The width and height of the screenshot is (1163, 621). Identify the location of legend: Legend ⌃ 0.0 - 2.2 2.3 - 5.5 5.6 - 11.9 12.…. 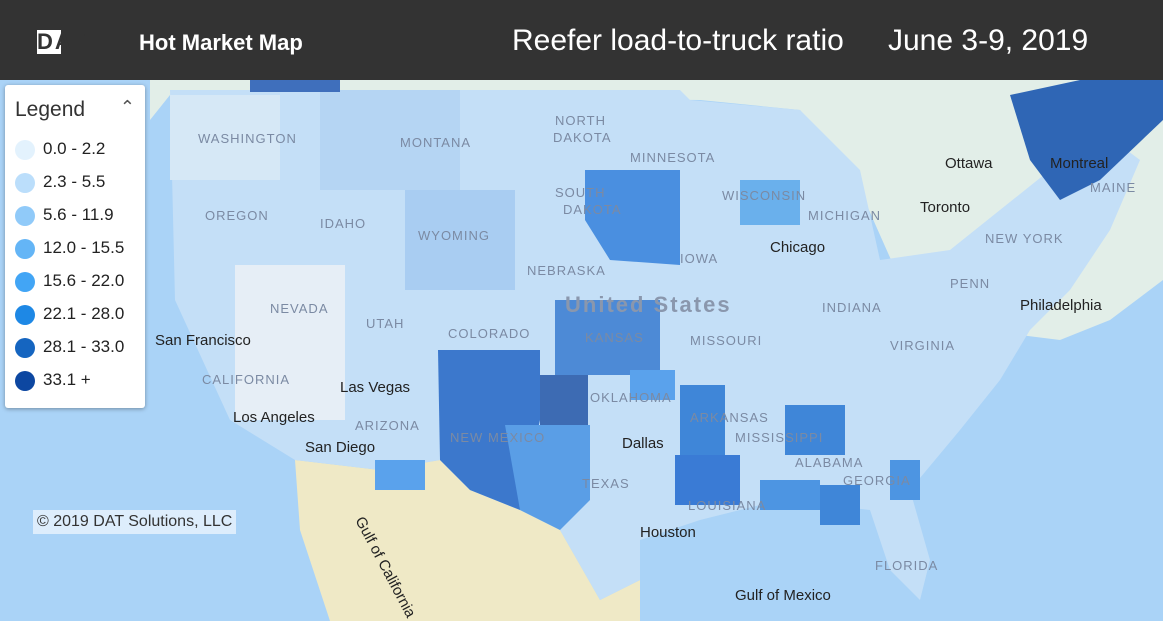
(75, 246).